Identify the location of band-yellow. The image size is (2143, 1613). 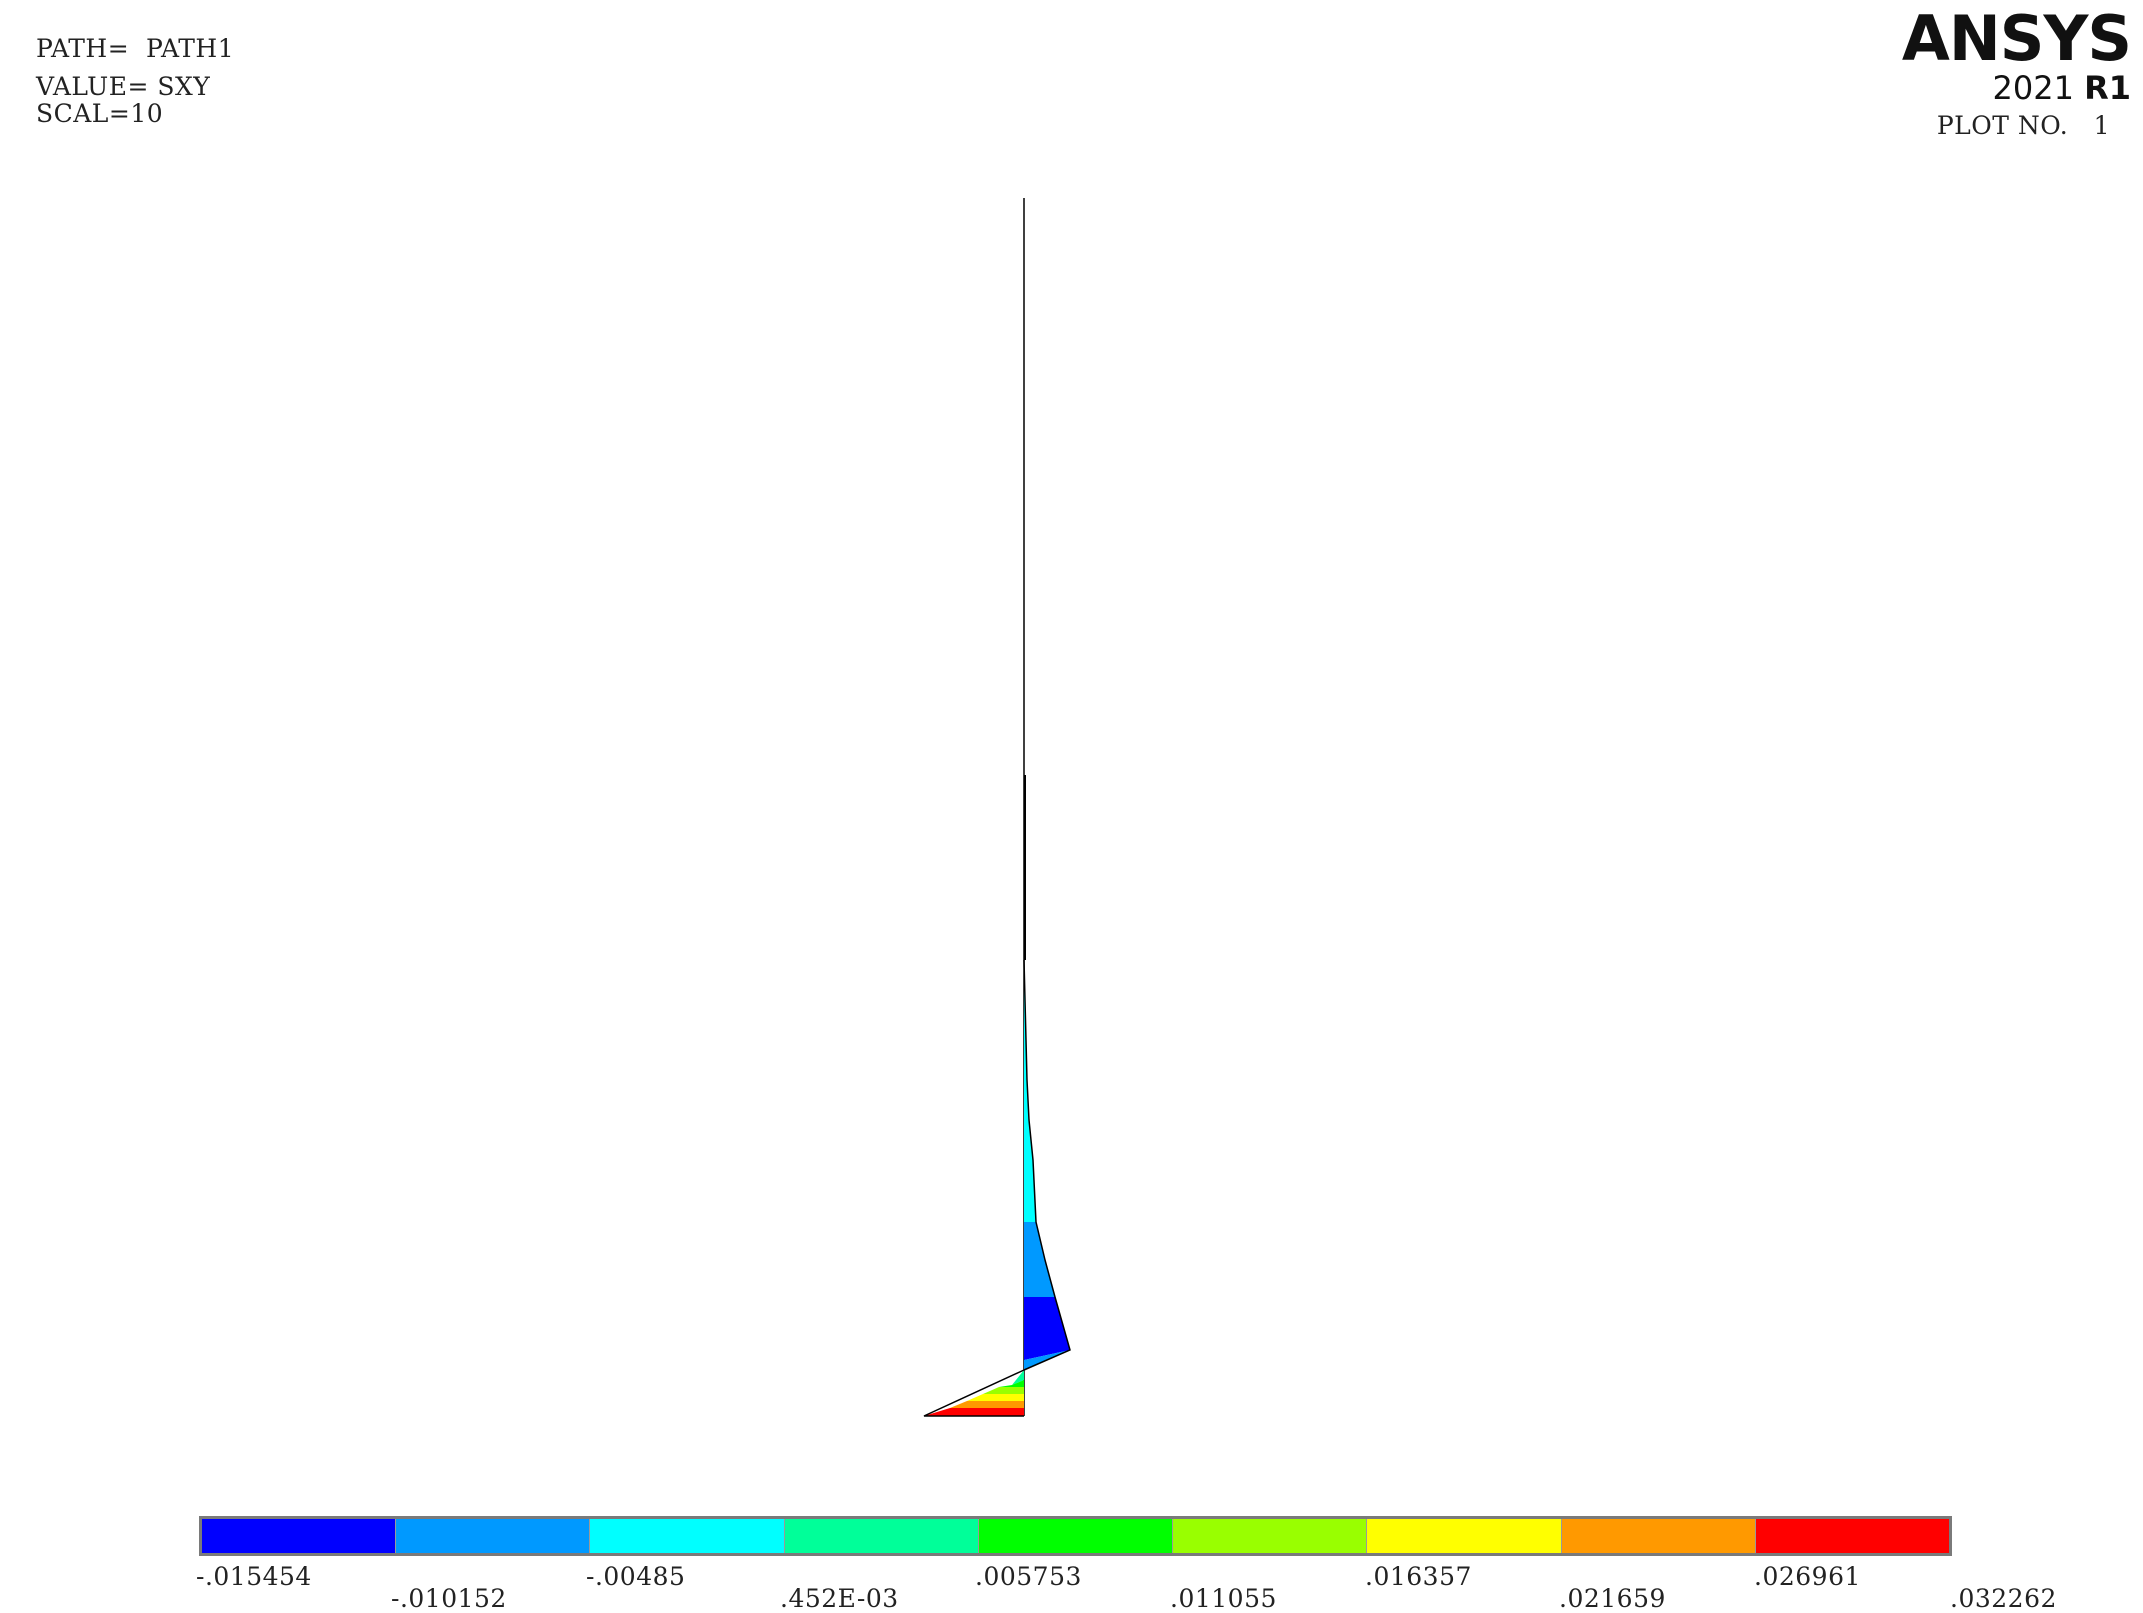
(995, 1397).